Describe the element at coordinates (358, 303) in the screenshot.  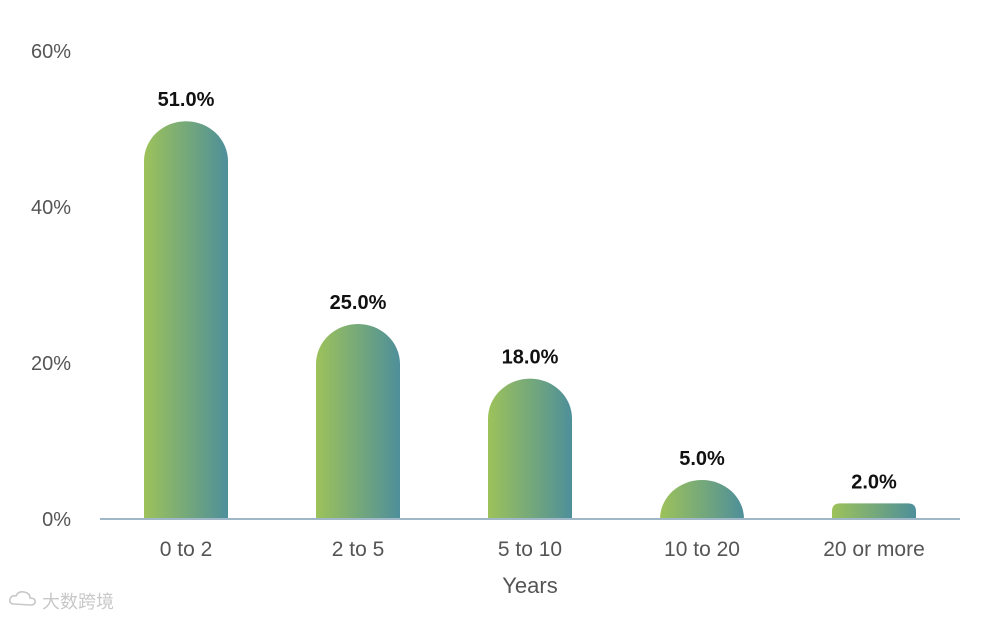
I see `data-label: 25.0%` at that location.